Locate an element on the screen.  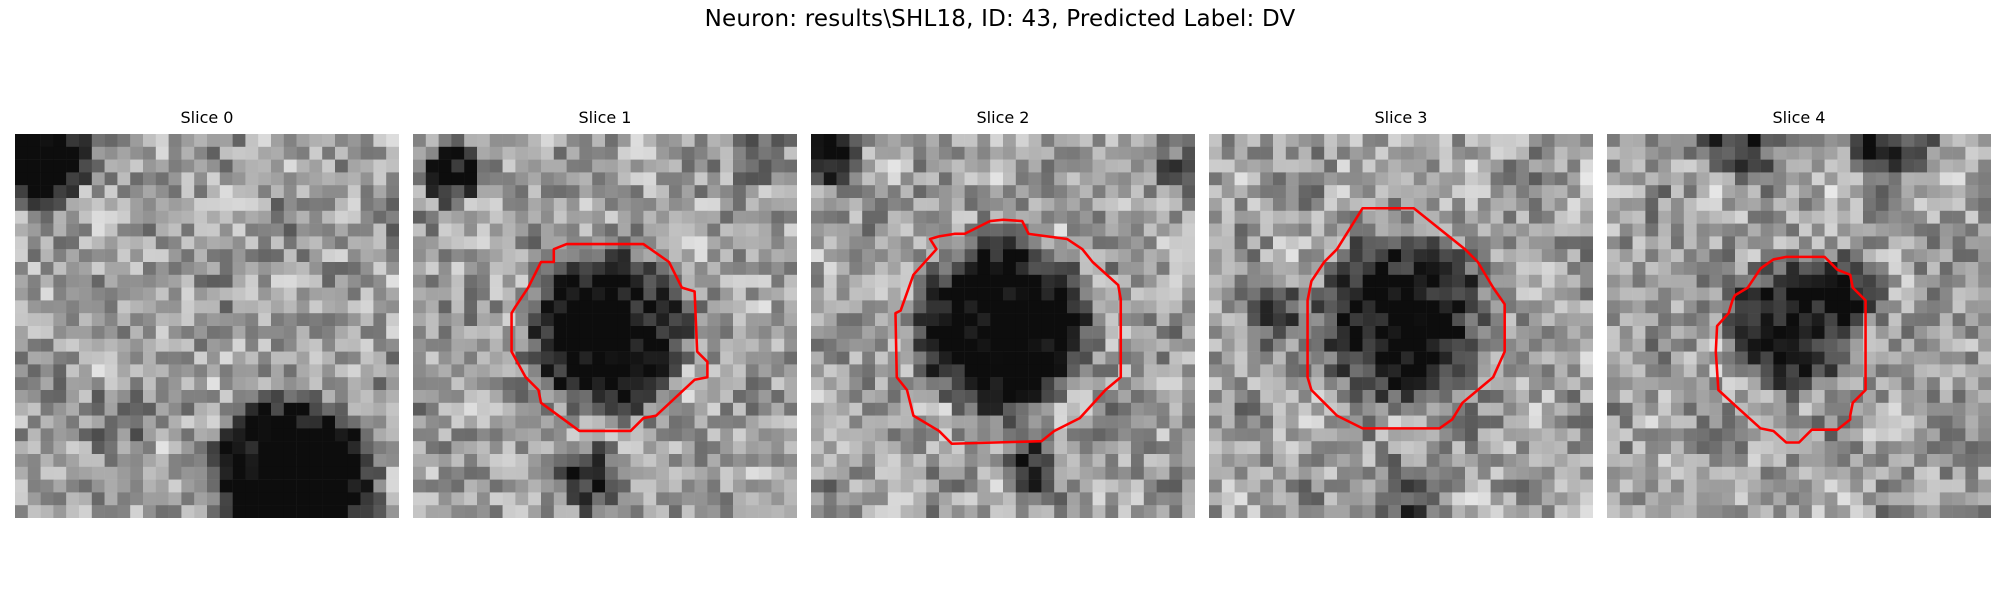
slice-title: Slice 2 is located at coordinates (1003, 117).